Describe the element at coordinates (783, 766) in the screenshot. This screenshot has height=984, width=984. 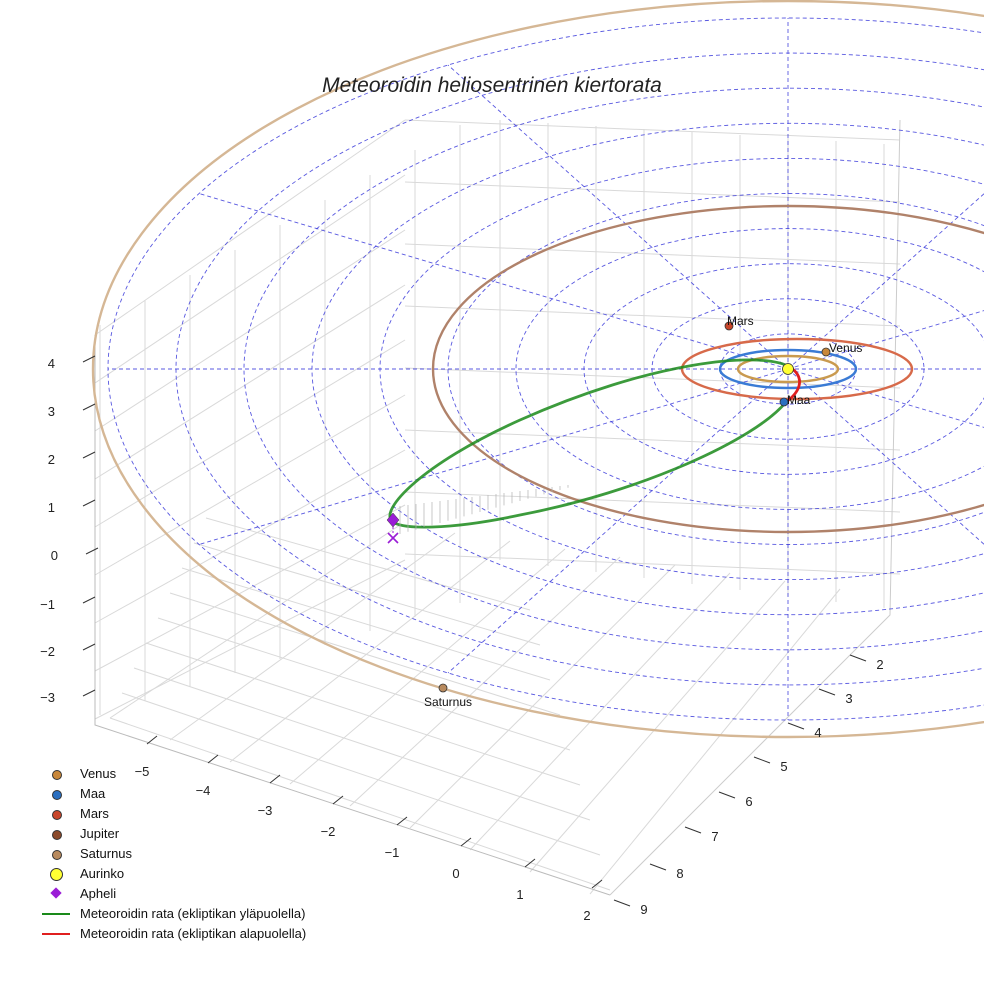
I see `y-tick-label: 5` at that location.